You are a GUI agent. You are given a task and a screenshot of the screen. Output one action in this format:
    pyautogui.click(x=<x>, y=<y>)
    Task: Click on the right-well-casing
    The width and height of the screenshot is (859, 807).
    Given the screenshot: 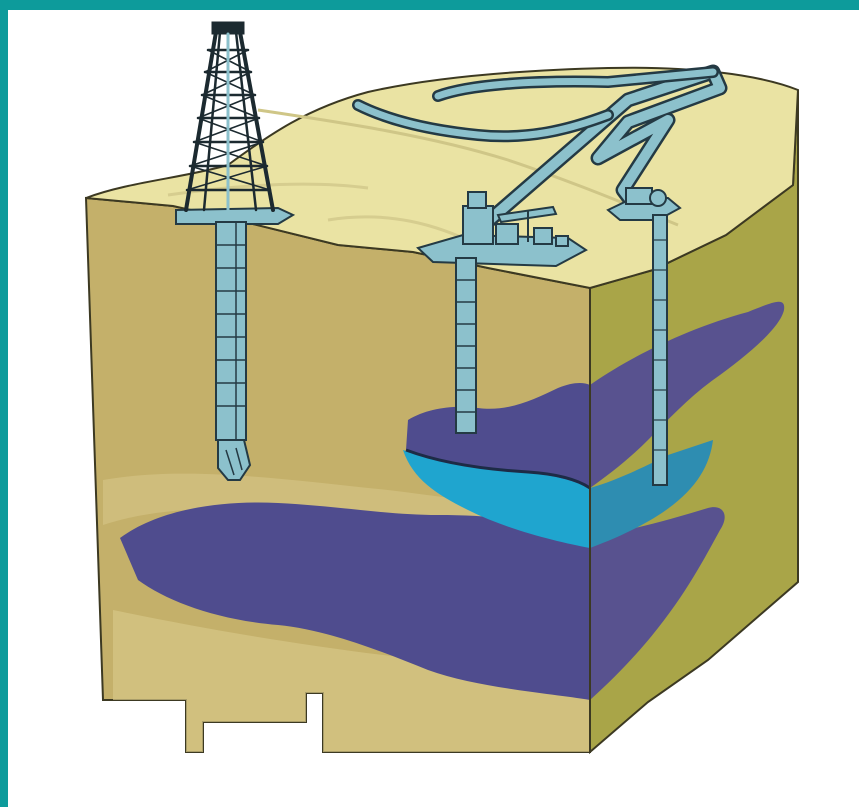 What is the action you would take?
    pyautogui.click(x=660, y=350)
    